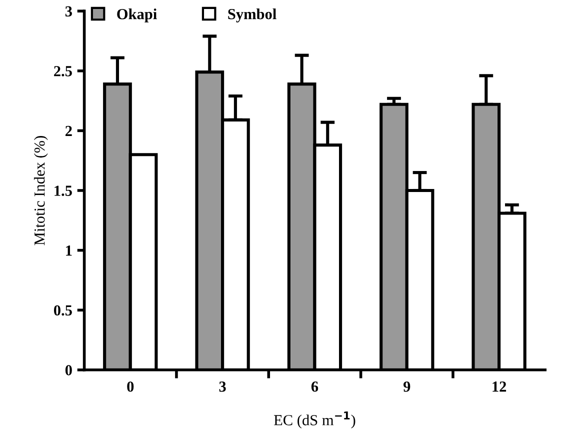 The height and width of the screenshot is (443, 562). Describe the element at coordinates (222, 387) in the screenshot. I see `x-tick-label: 3` at that location.